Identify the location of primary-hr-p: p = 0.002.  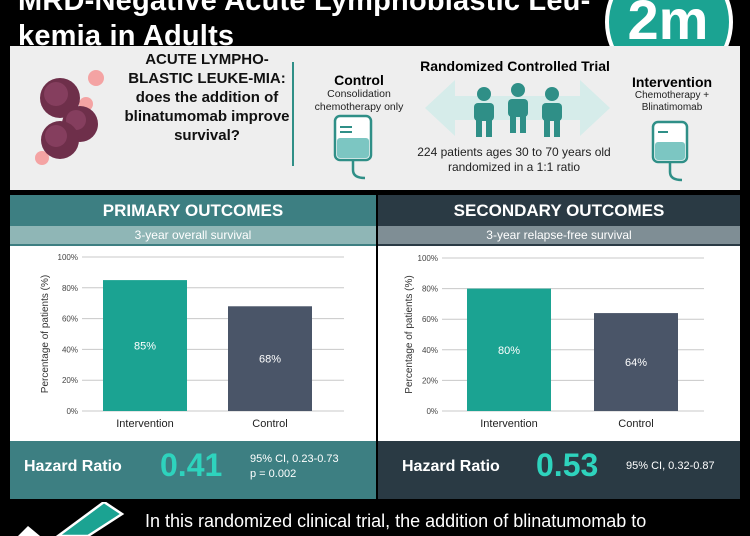
(273, 474).